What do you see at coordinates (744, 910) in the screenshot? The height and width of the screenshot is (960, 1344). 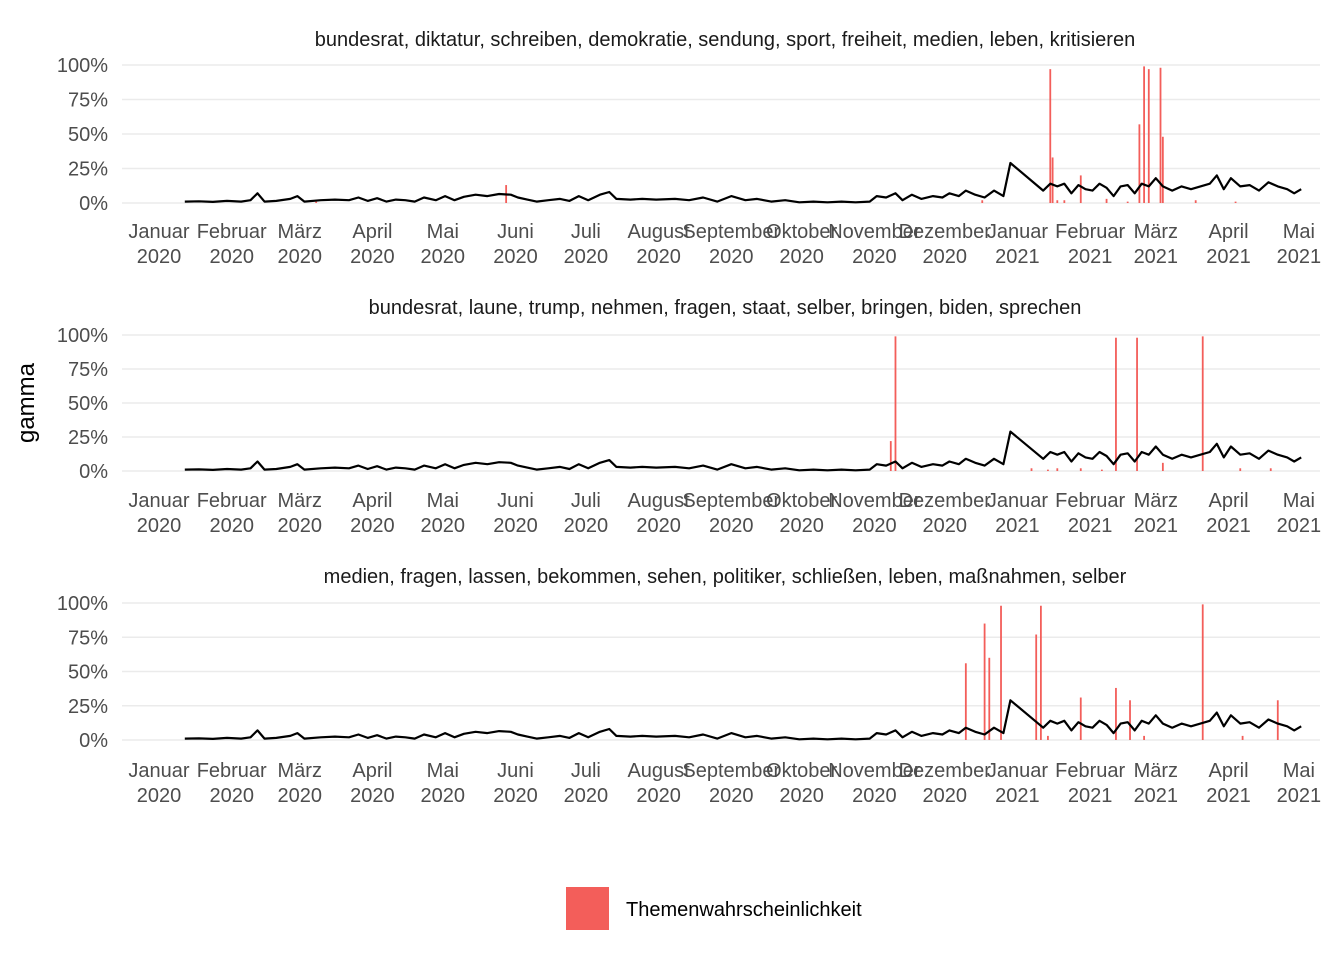 I see `legend-label: Themenwahrscheinlichkeit` at bounding box center [744, 910].